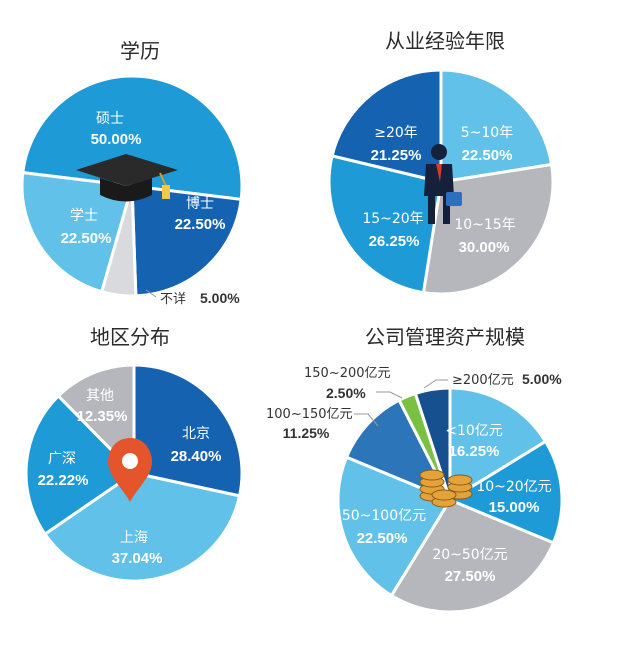 This screenshot has height=653, width=636. I want to click on coin-stack-icon, so click(446, 488).